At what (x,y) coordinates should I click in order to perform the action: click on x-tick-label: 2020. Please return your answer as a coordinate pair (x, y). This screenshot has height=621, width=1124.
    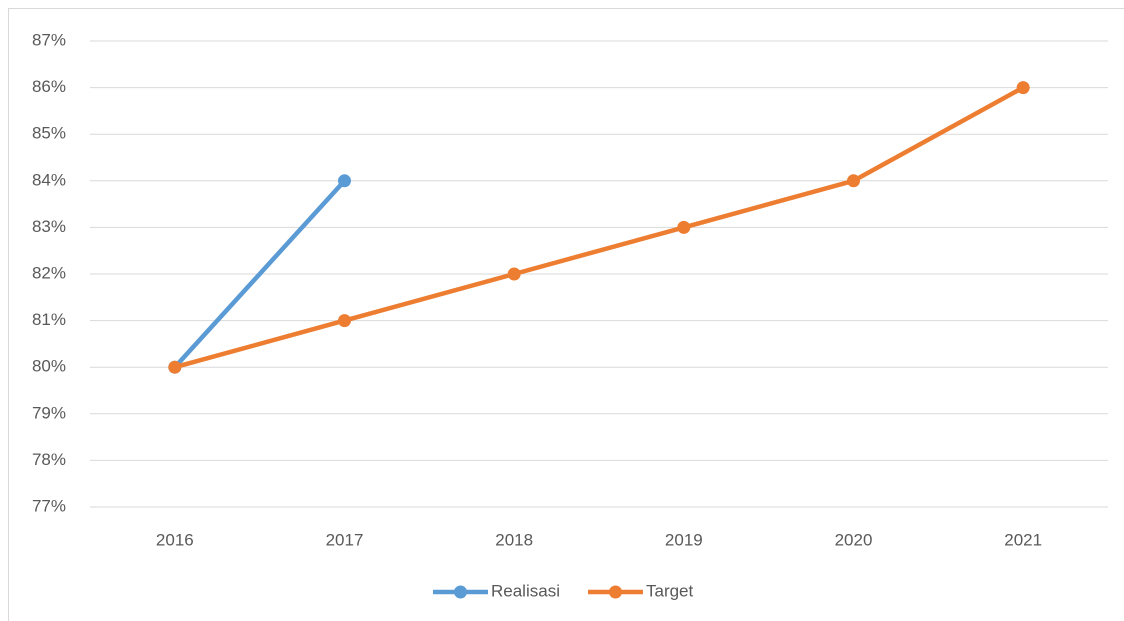
    Looking at the image, I should click on (854, 539).